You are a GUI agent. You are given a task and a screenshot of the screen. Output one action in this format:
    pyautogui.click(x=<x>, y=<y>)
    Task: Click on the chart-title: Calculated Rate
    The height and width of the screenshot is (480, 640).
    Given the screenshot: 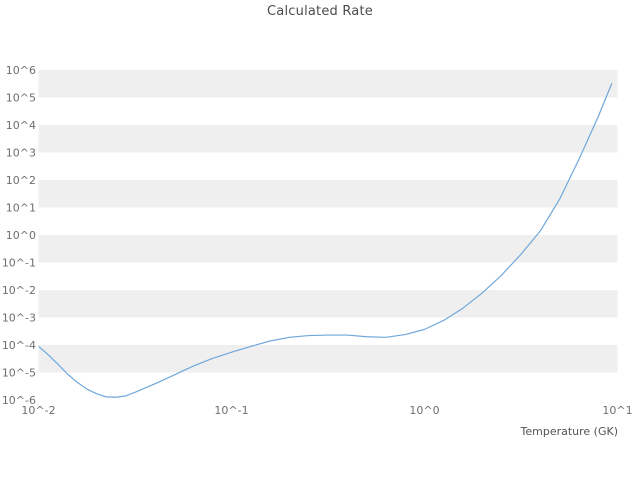 What is the action you would take?
    pyautogui.click(x=320, y=11)
    